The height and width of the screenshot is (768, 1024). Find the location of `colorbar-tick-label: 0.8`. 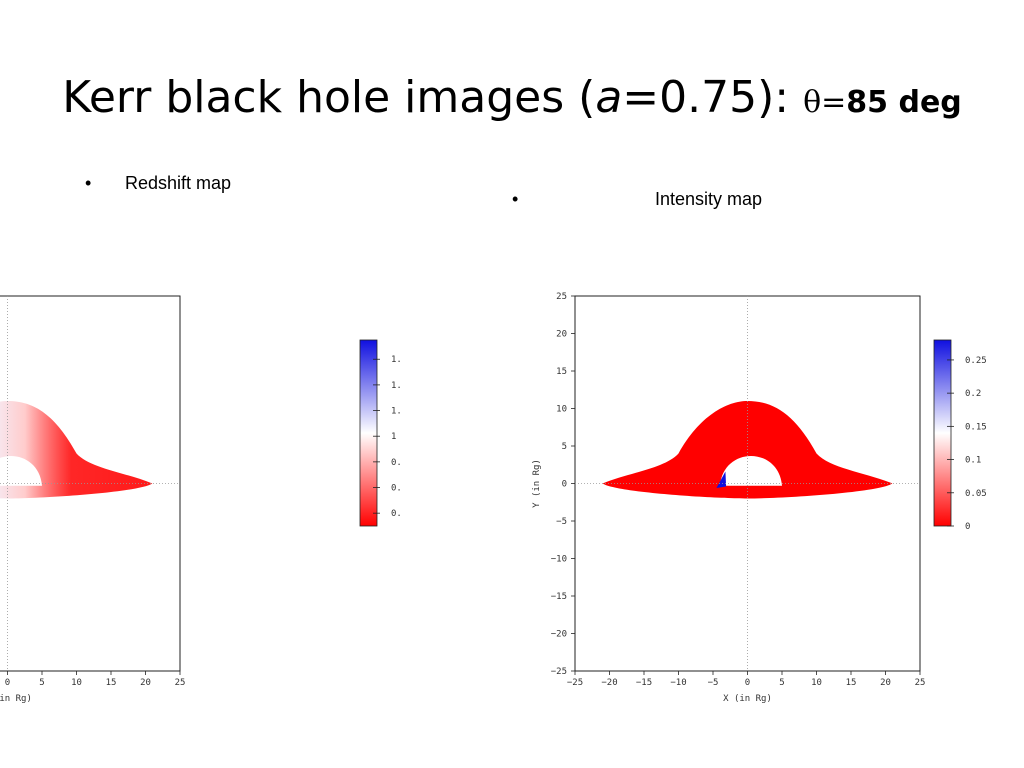

colorbar-tick-label: 0.8 is located at coordinates (395, 463).